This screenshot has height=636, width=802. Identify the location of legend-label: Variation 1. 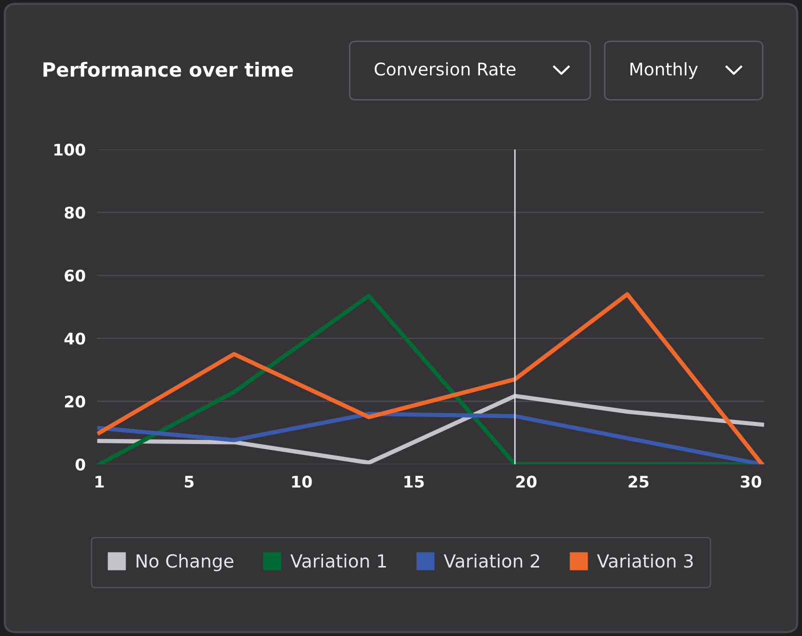
(338, 561).